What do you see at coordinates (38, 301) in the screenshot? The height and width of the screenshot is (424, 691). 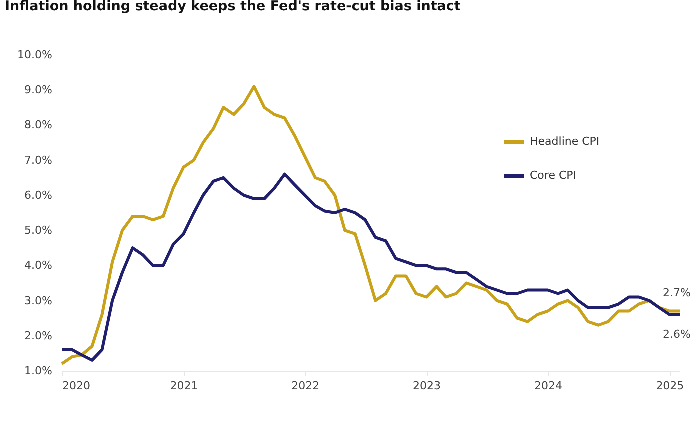 I see `y-tick-label: 3.0%` at bounding box center [38, 301].